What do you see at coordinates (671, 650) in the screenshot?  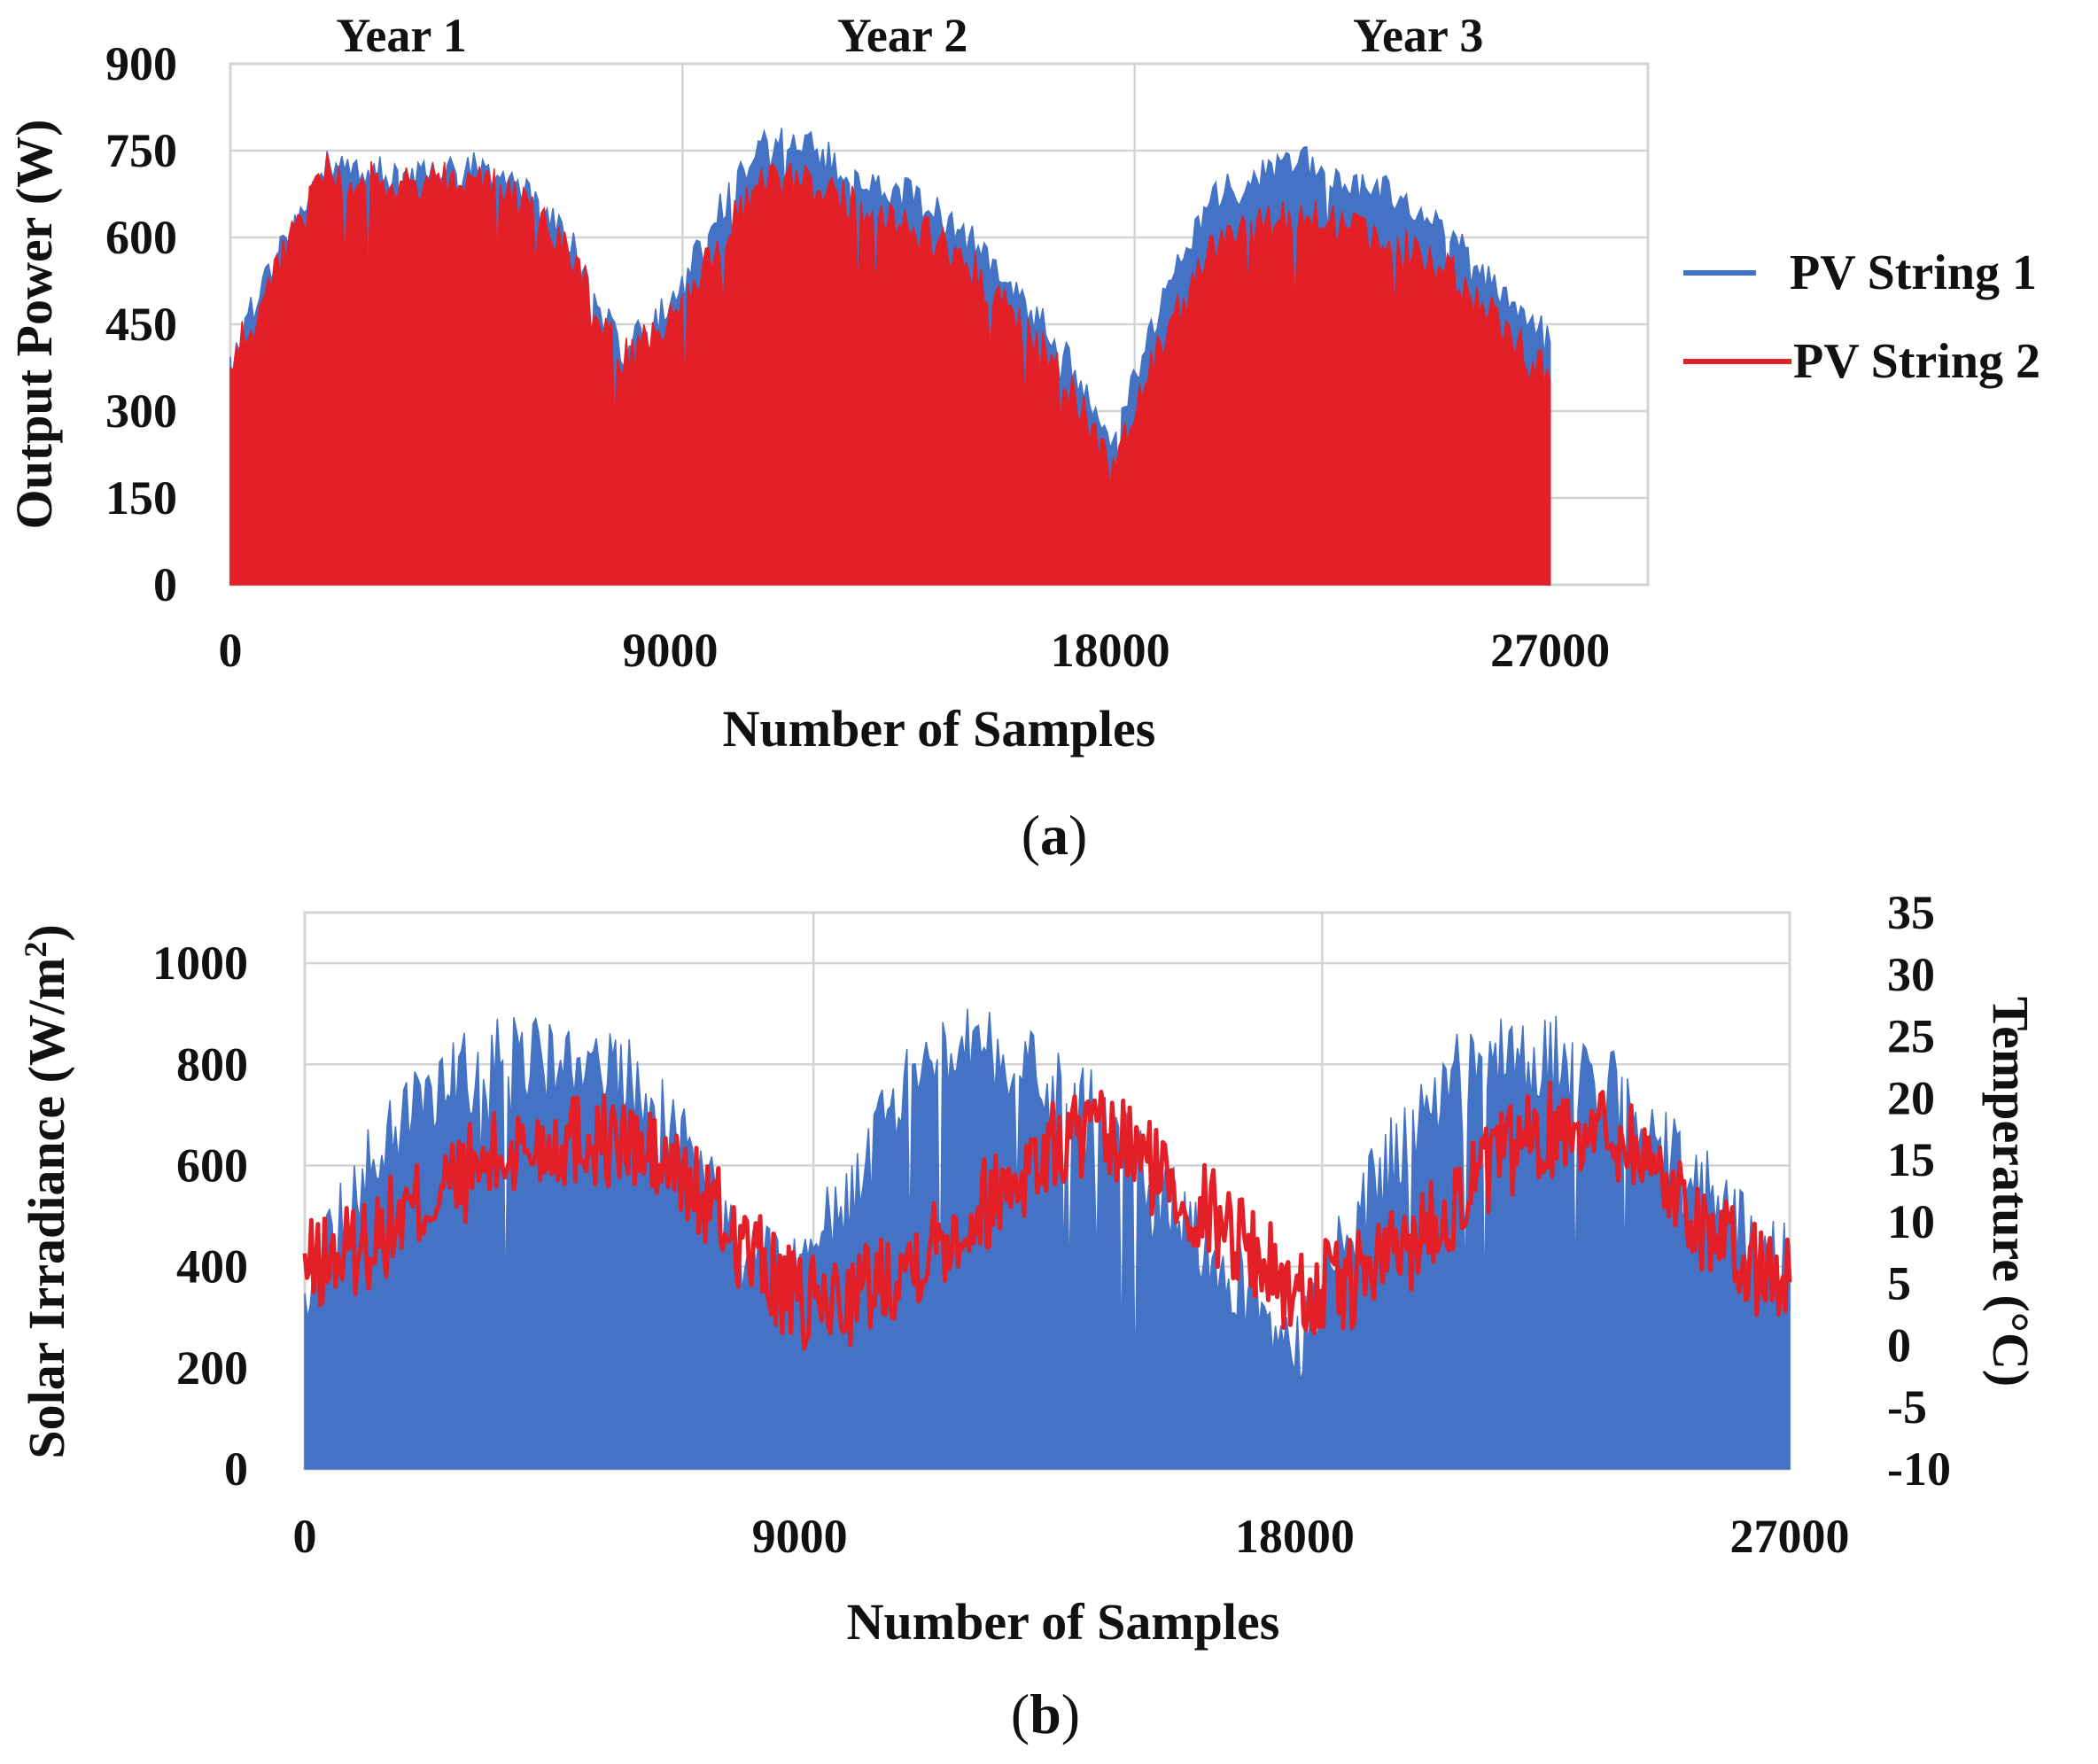 I see `panel-a-x-tick-label: 9000` at bounding box center [671, 650].